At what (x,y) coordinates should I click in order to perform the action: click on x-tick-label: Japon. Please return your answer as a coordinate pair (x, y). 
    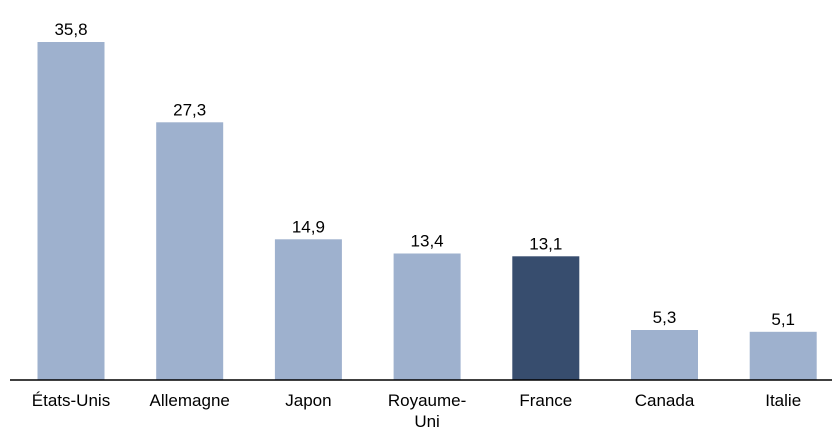
    Looking at the image, I should click on (308, 400).